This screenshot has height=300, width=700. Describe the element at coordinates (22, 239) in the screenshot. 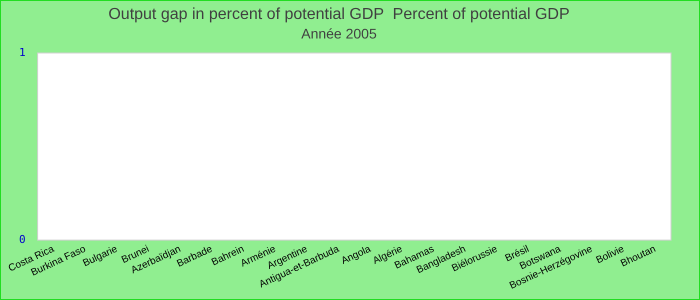

I see `y-tick-label: 0` at that location.